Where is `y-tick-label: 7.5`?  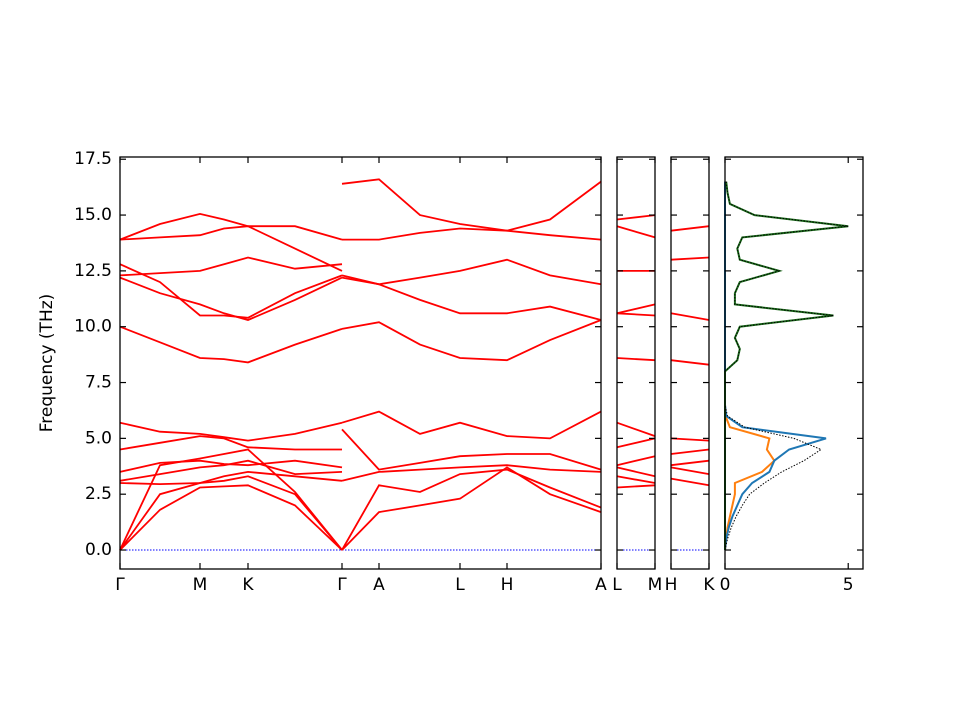 y-tick-label: 7.5 is located at coordinates (98, 383).